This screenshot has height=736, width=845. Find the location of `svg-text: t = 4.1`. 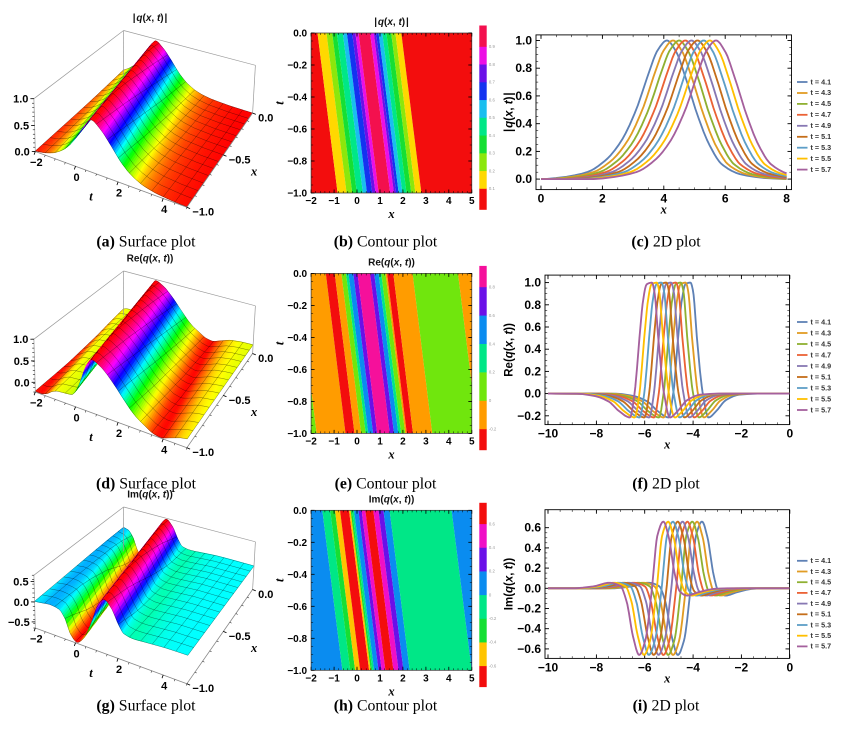

svg-text: t = 4.1 is located at coordinates (821, 81).